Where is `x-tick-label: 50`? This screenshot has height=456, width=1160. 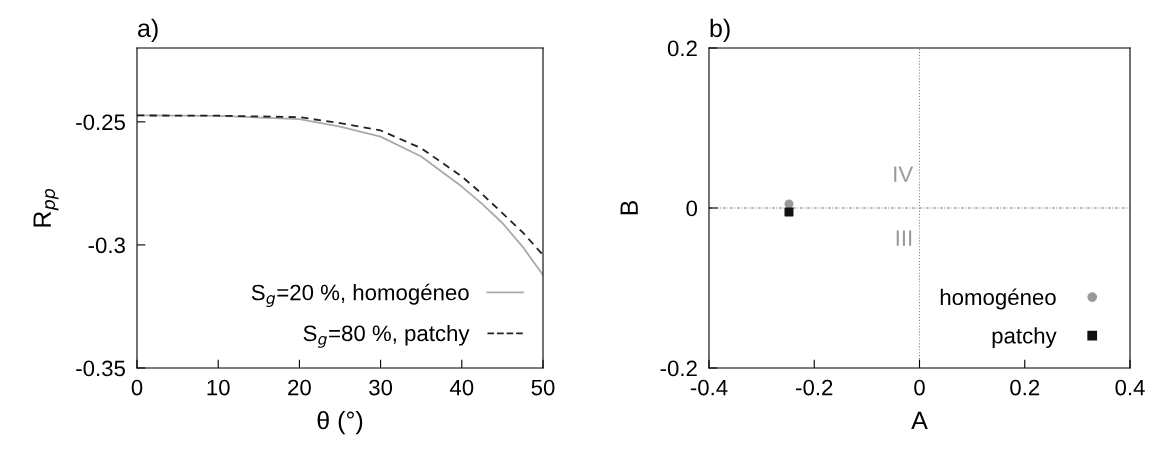
x-tick-label: 50 is located at coordinates (543, 387).